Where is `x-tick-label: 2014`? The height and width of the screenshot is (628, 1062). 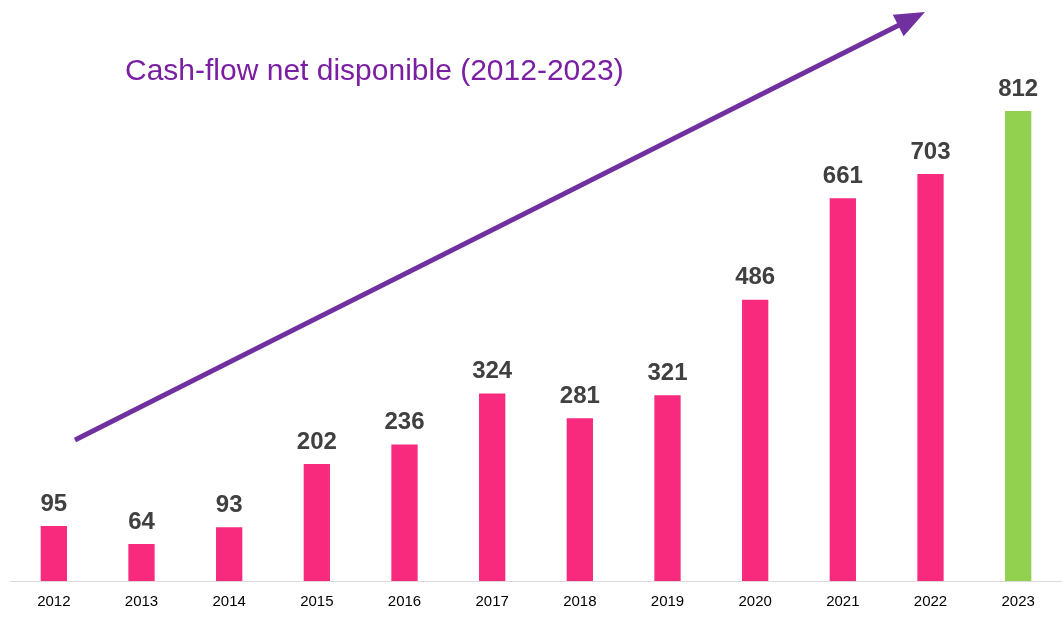
x-tick-label: 2014 is located at coordinates (229, 601).